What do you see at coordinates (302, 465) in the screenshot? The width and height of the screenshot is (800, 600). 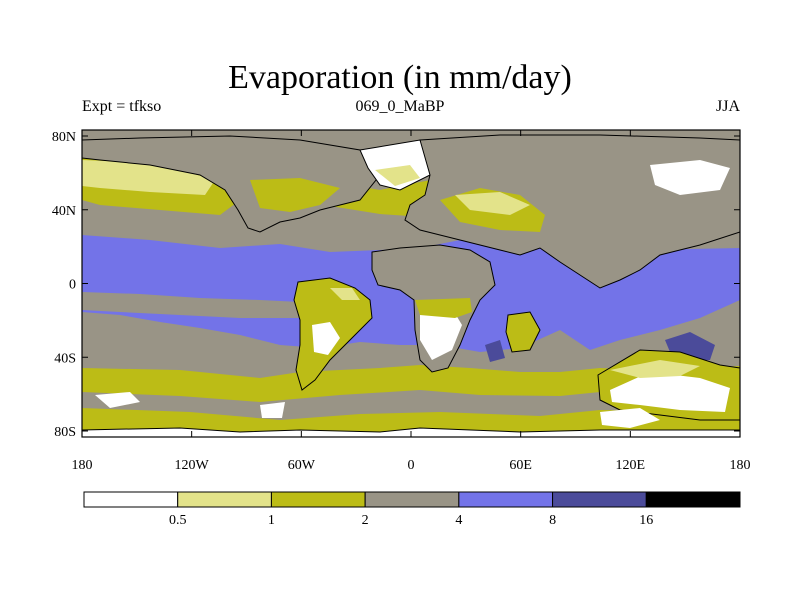 I see `lon-tick-label: 60W` at bounding box center [302, 465].